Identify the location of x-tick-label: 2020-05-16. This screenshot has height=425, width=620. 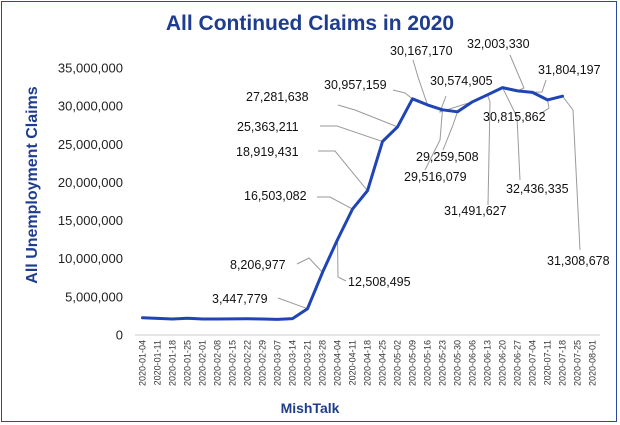
(428, 363).